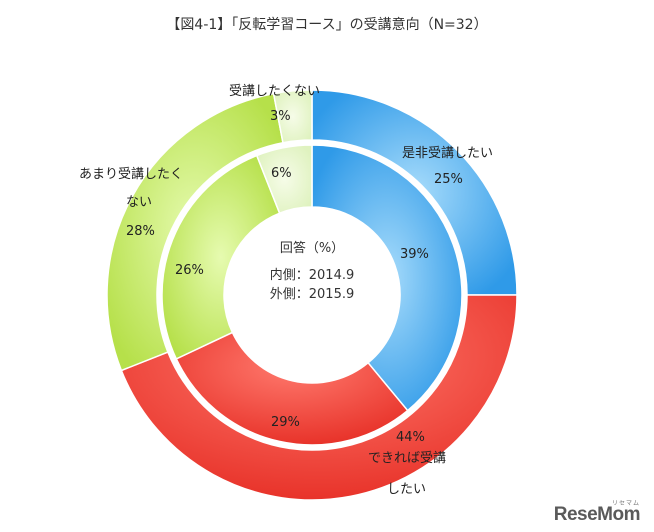 This screenshot has height=532, width=654. I want to click on inner-slice-amari, so click(221, 257).